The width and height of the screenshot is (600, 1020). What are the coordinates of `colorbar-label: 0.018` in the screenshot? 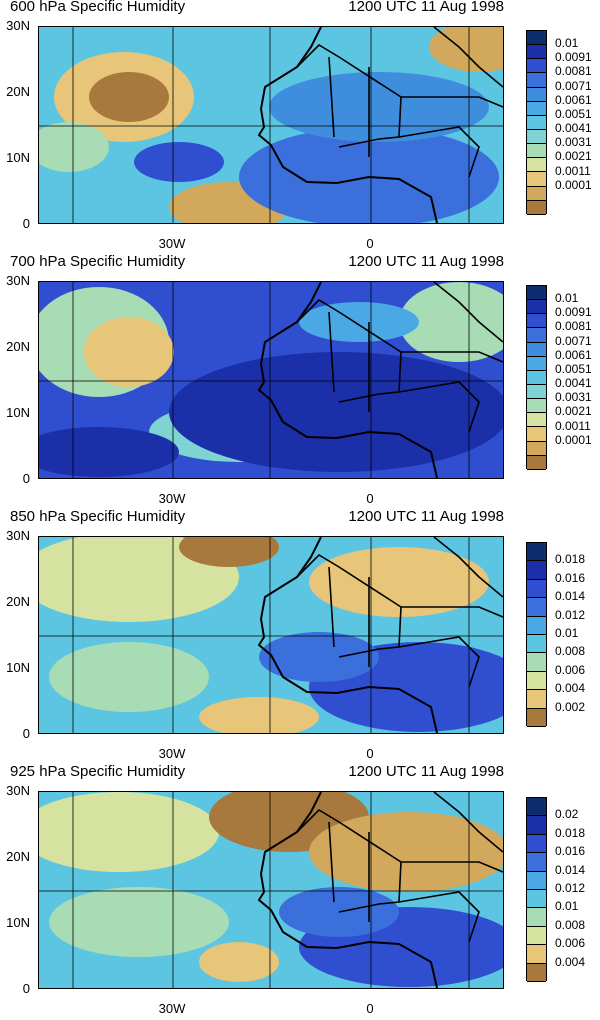 It's located at (570, 559).